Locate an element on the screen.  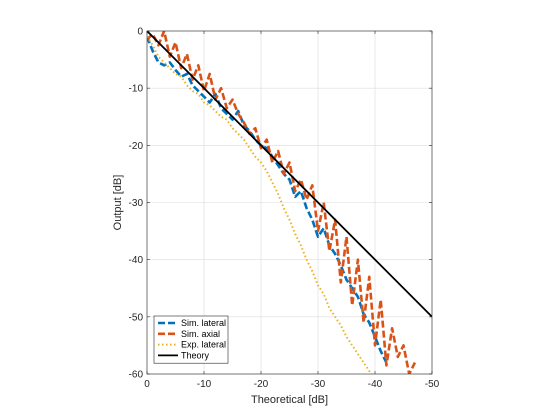
x-tick-label: -10 is located at coordinates (204, 384).